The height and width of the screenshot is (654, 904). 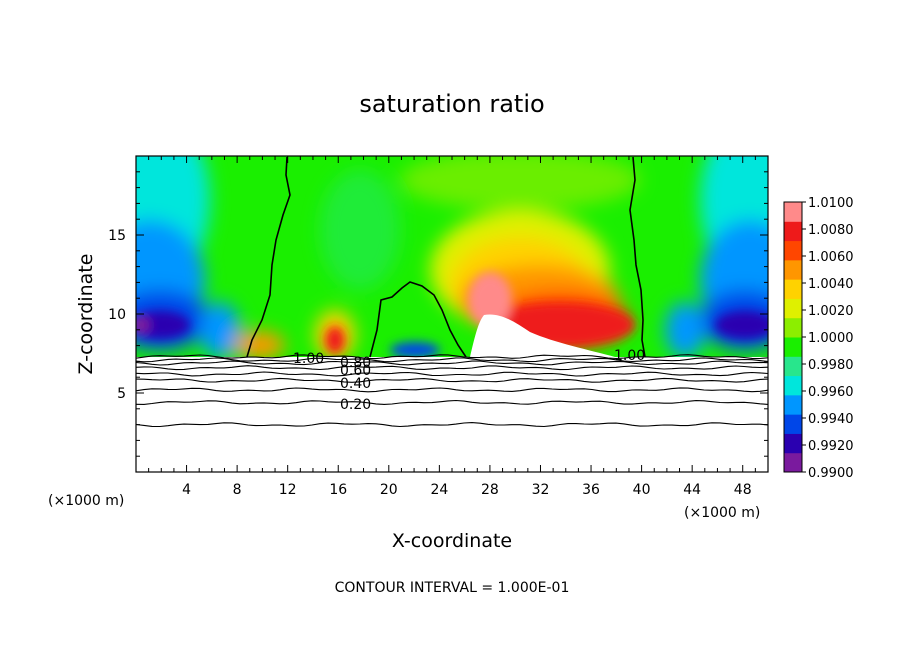 What do you see at coordinates (831, 230) in the screenshot?
I see `colorbar-label: 1.0080` at bounding box center [831, 230].